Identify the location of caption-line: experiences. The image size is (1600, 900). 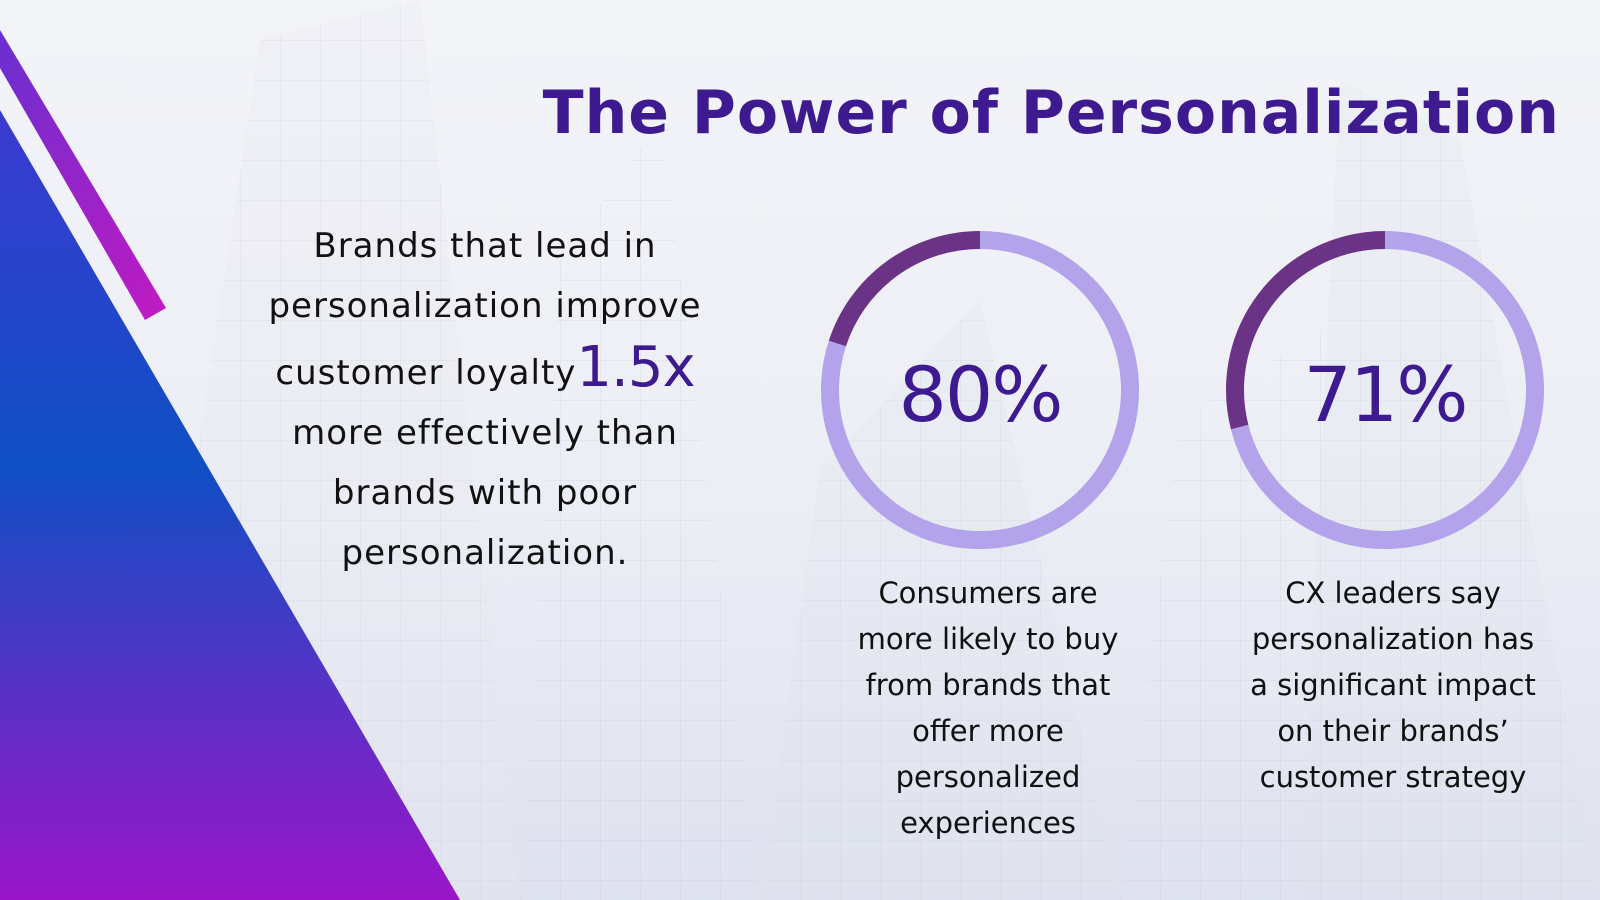
(988, 823).